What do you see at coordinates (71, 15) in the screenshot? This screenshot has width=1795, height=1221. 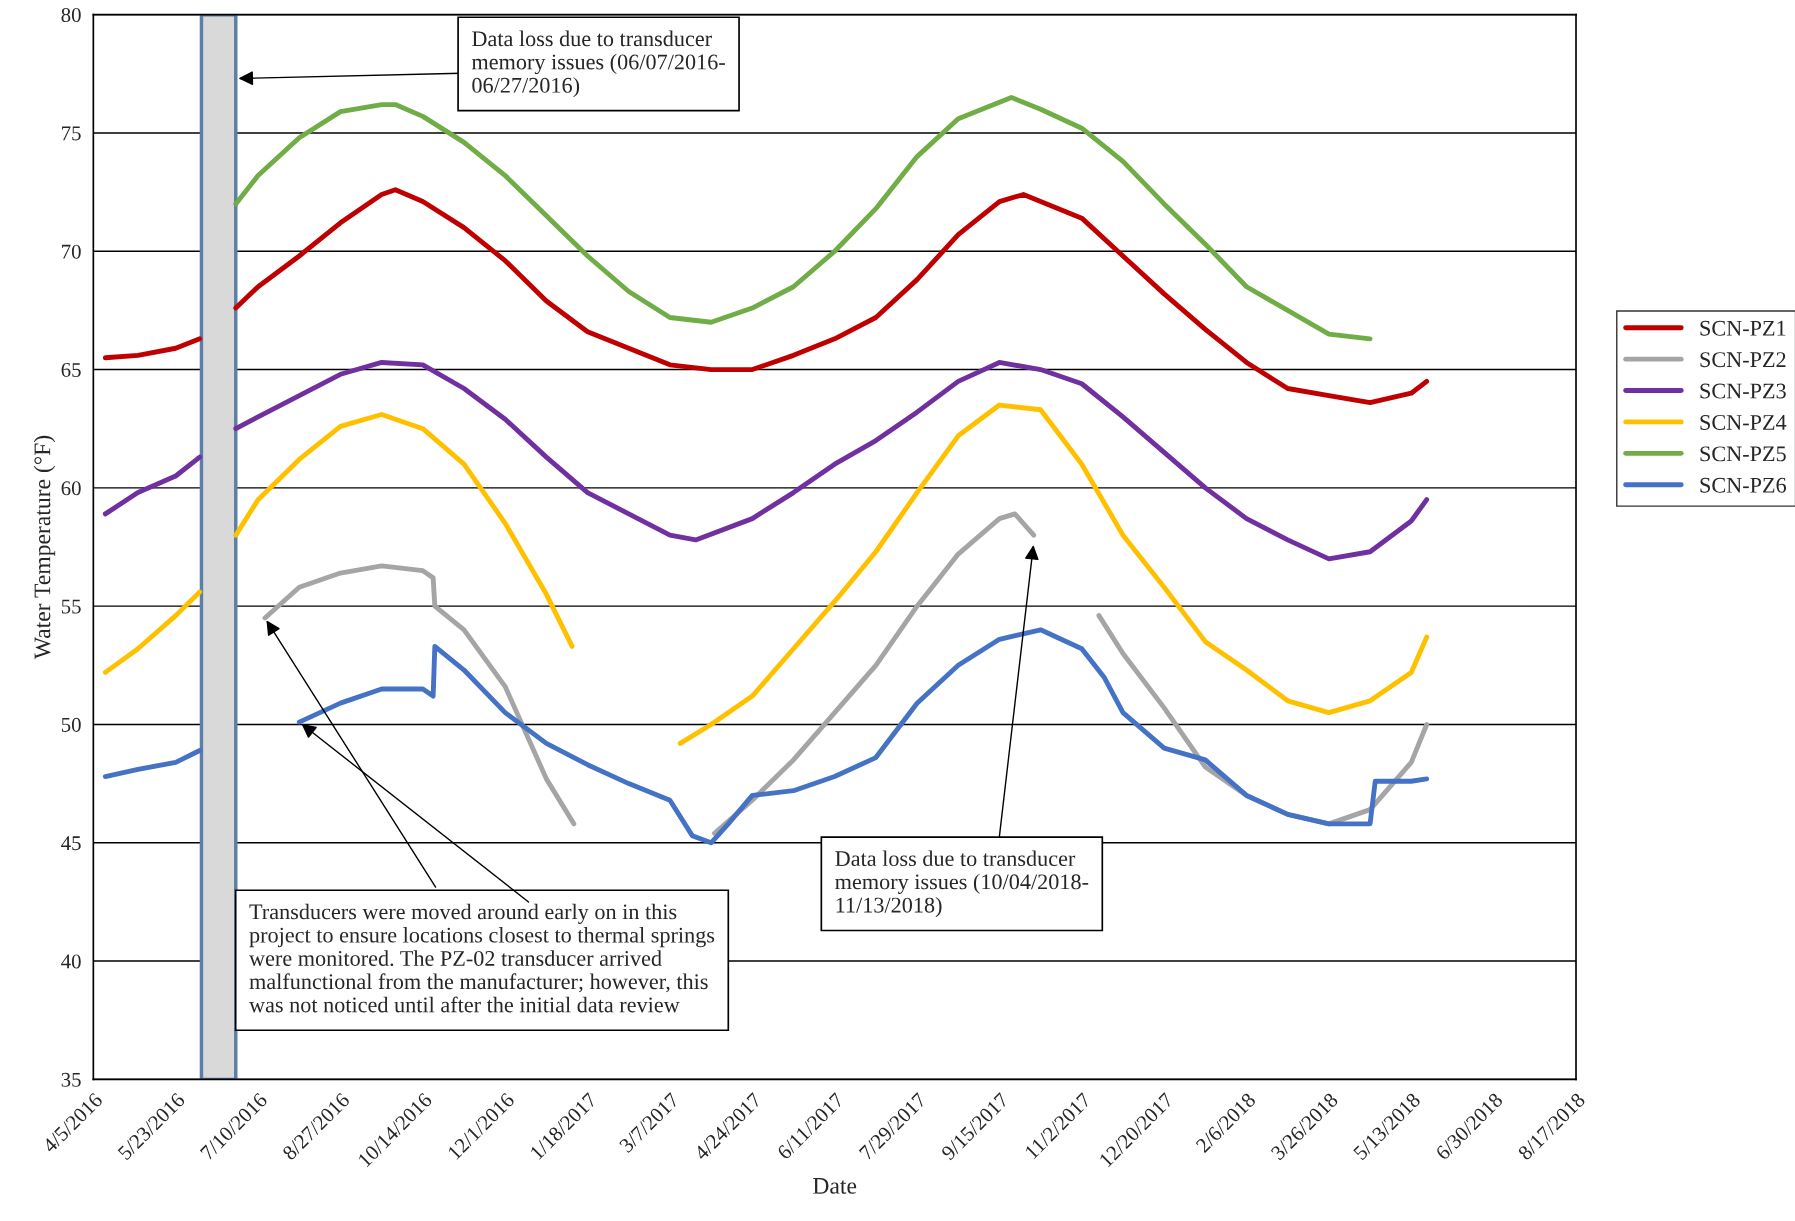 I see `y-tick-label: 80` at bounding box center [71, 15].